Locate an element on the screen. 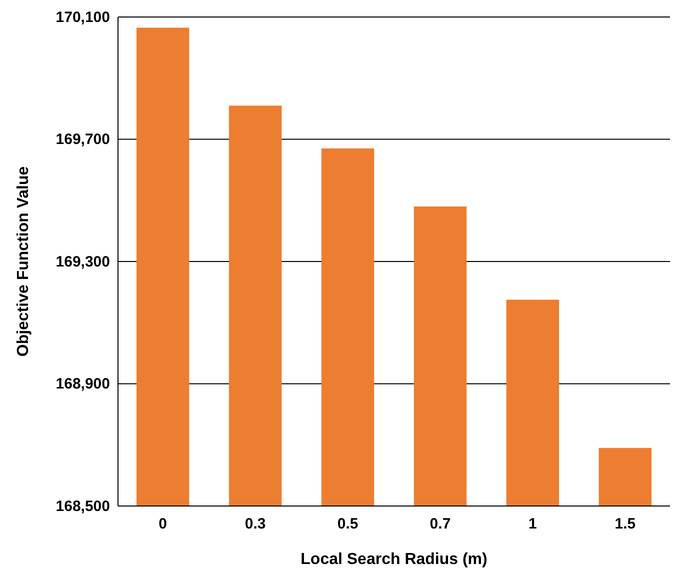 The height and width of the screenshot is (576, 682). y-tick-label: 169,700 is located at coordinates (83, 139).